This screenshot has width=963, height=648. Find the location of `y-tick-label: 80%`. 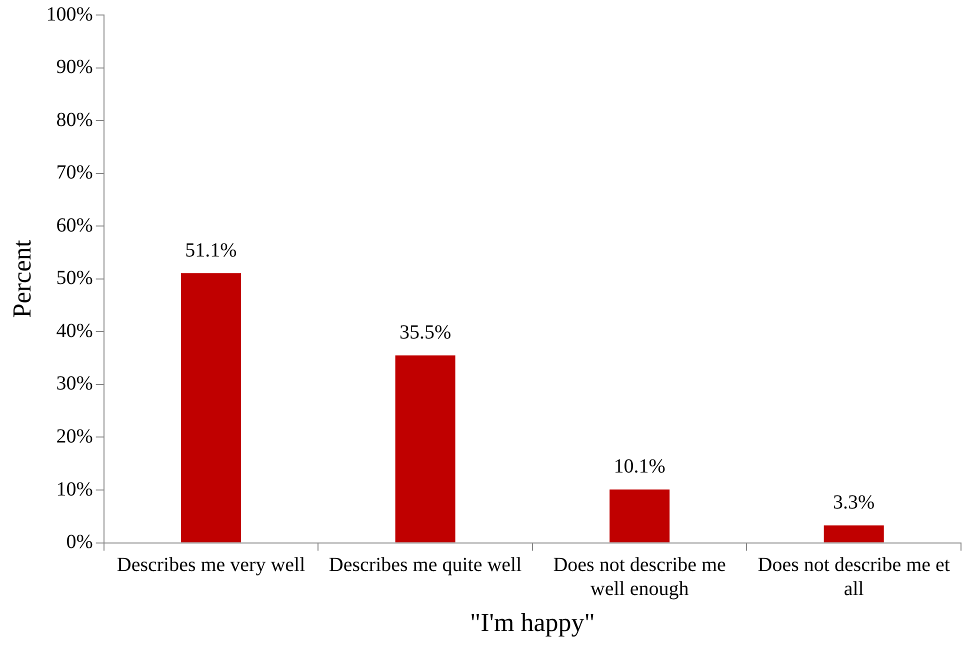

y-tick-label: 80% is located at coordinates (74, 119).